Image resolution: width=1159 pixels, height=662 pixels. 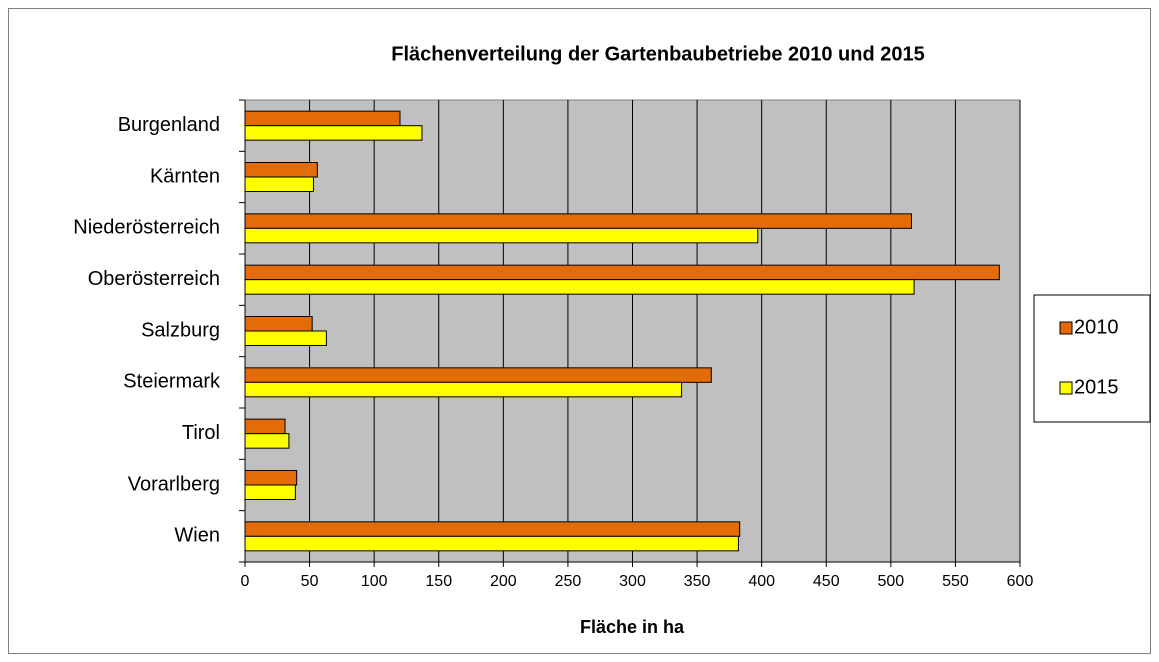 What do you see at coordinates (890, 581) in the screenshot?
I see `x-tick-label: 500` at bounding box center [890, 581].